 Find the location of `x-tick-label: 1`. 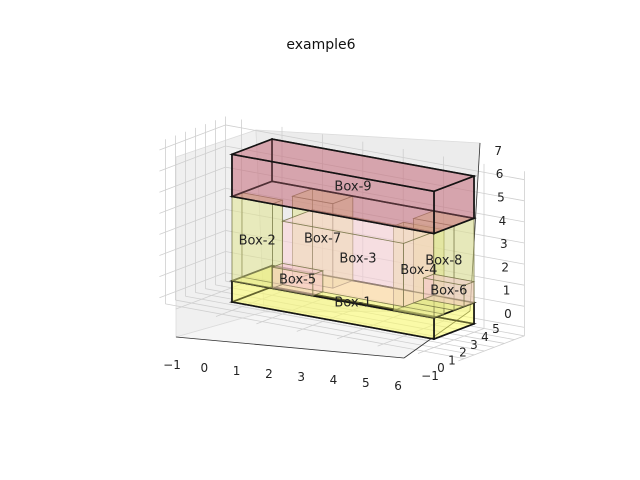

x-tick-label: 1 is located at coordinates (237, 371).